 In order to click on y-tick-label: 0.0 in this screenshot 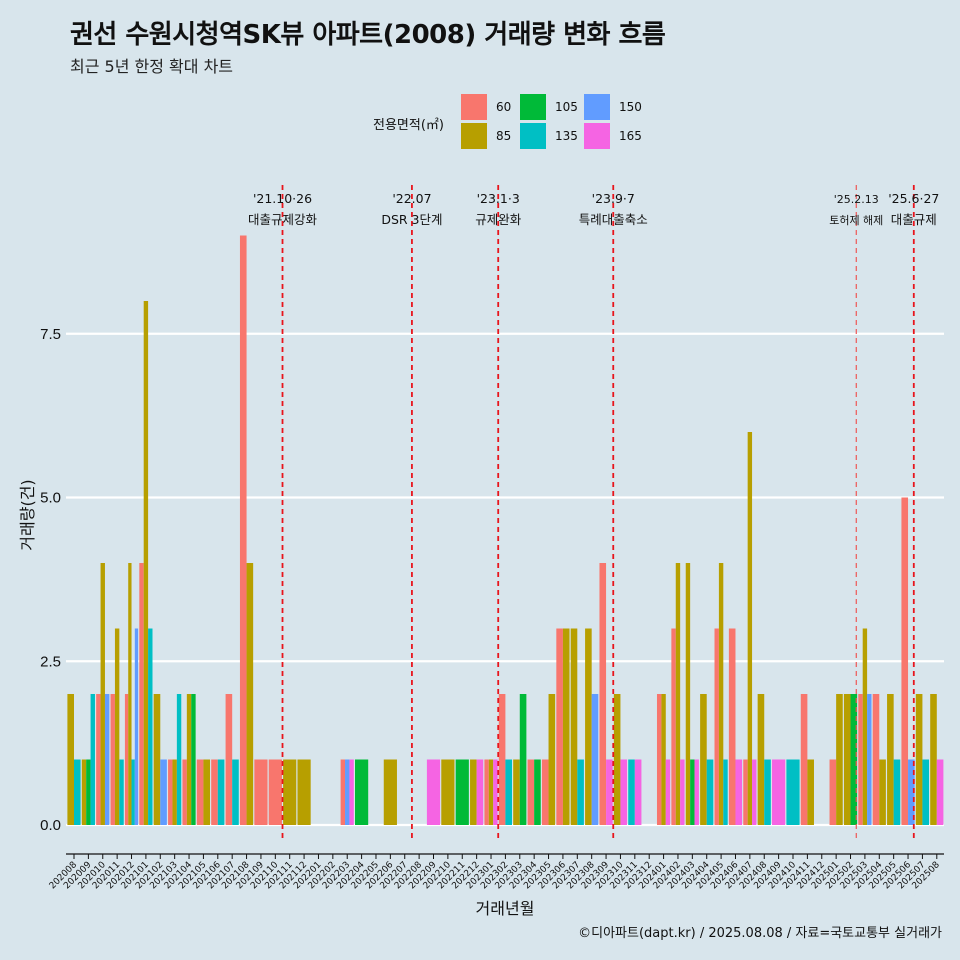, I will do `click(50, 825)`.